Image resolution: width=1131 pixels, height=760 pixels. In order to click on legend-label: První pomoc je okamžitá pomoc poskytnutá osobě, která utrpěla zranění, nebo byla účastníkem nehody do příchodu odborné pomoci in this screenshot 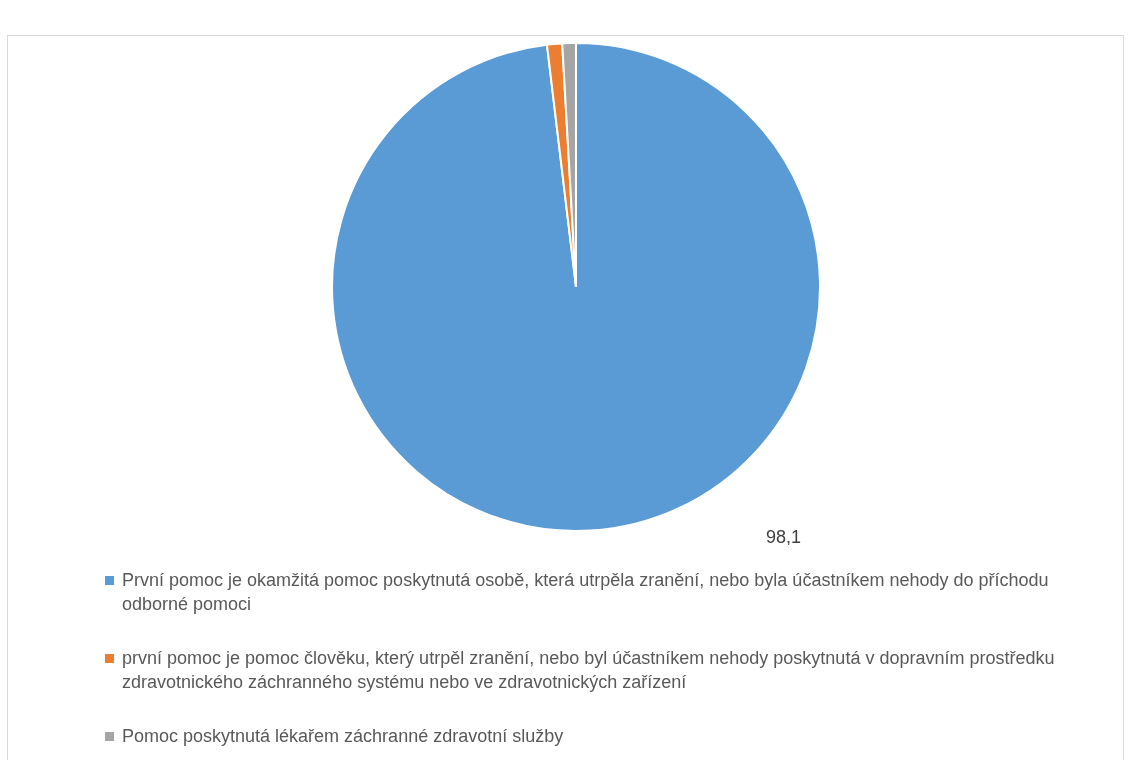, I will do `click(586, 592)`.